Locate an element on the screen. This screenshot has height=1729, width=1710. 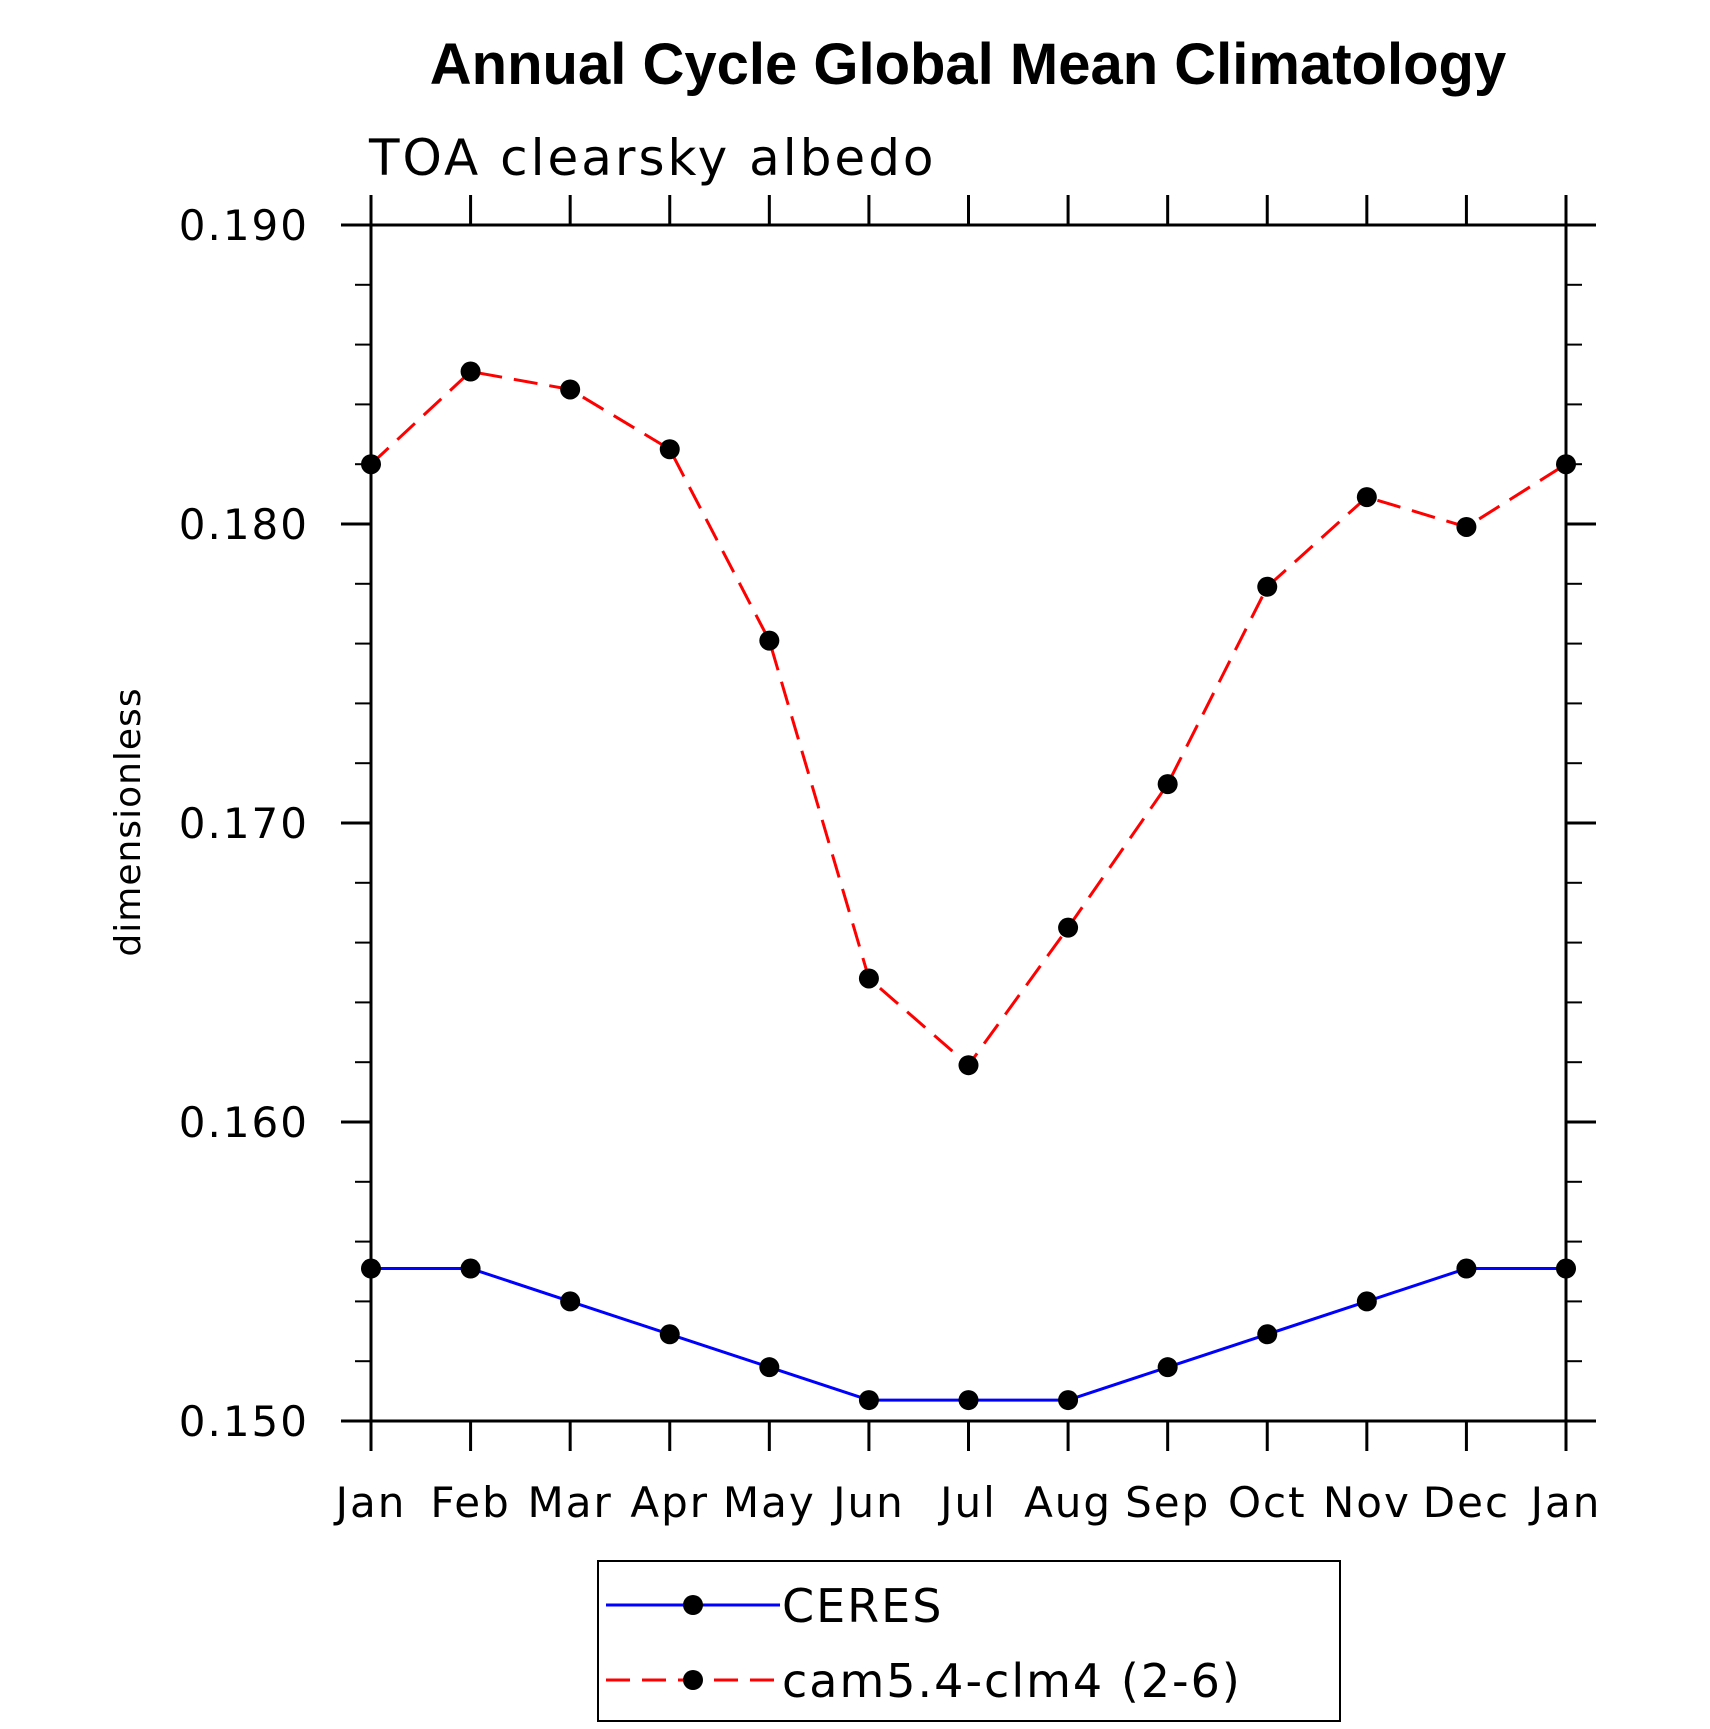
legend-box is located at coordinates (969, 1641).